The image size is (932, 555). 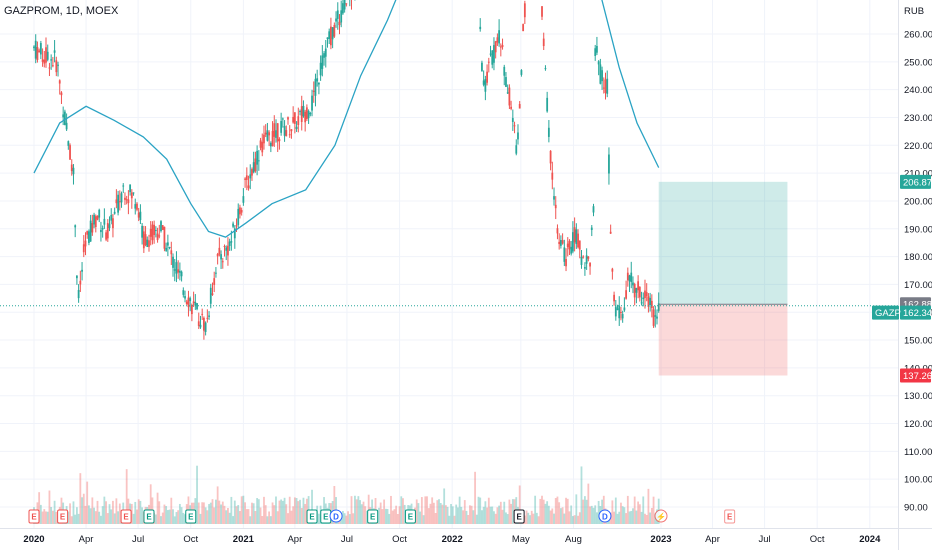 I want to click on target-price-badge: 206.87, so click(x=916, y=181).